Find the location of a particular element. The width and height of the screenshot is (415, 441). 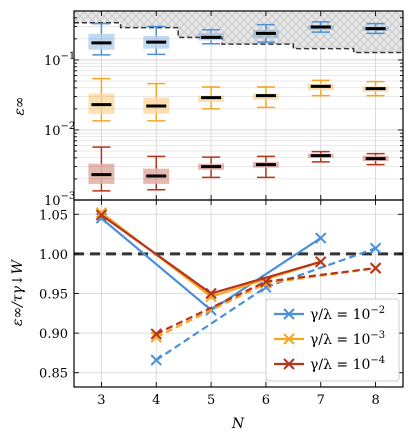

legend-entry: γ/λ = 10−2 is located at coordinates (329, 314).